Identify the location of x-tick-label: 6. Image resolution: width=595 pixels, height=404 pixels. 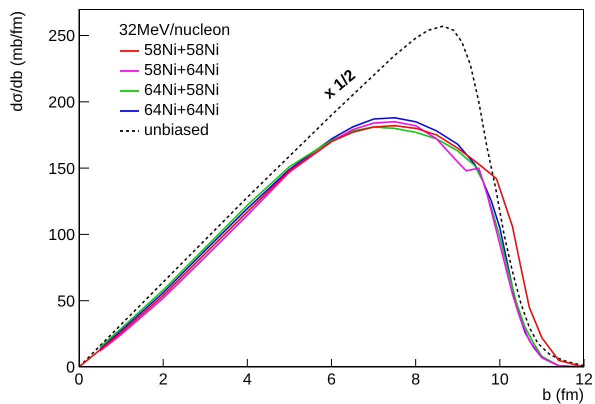
(331, 379).